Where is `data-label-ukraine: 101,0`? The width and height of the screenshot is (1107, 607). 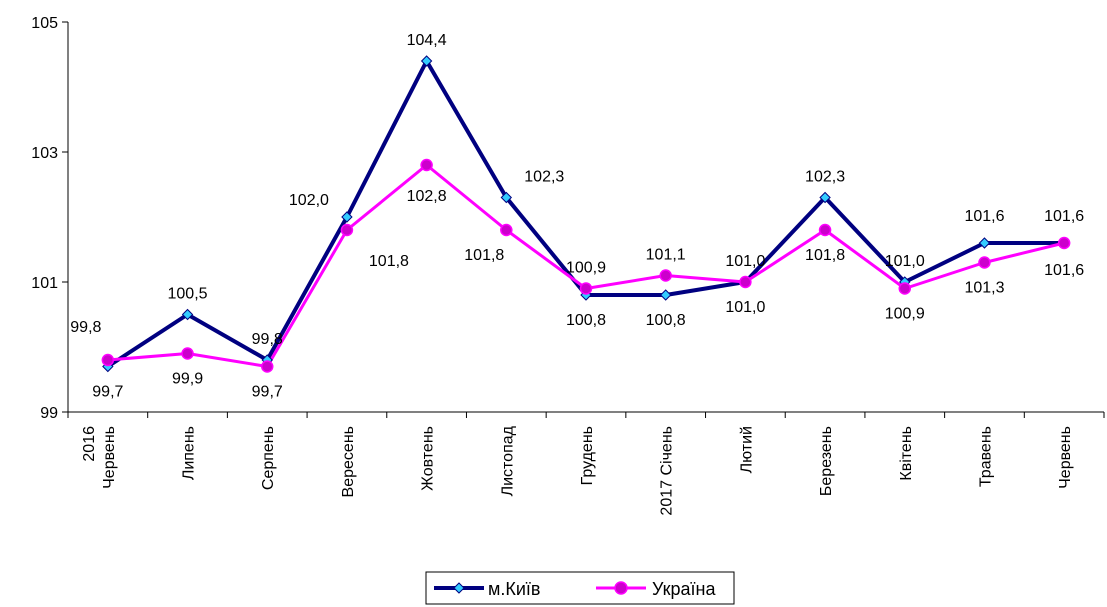 data-label-ukraine: 101,0 is located at coordinates (745, 307).